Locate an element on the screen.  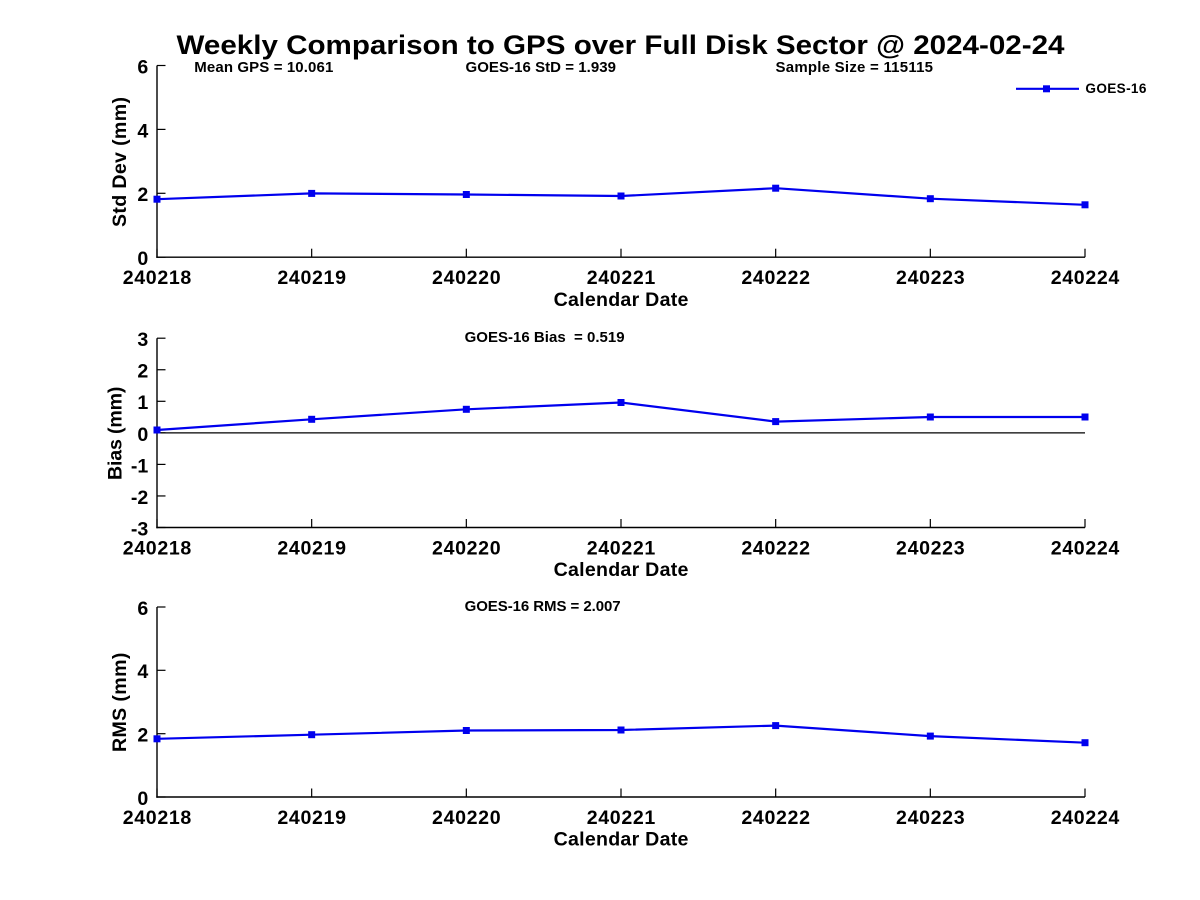
svg-text: GOES-16 StD = 1.939 is located at coordinates (541, 67).